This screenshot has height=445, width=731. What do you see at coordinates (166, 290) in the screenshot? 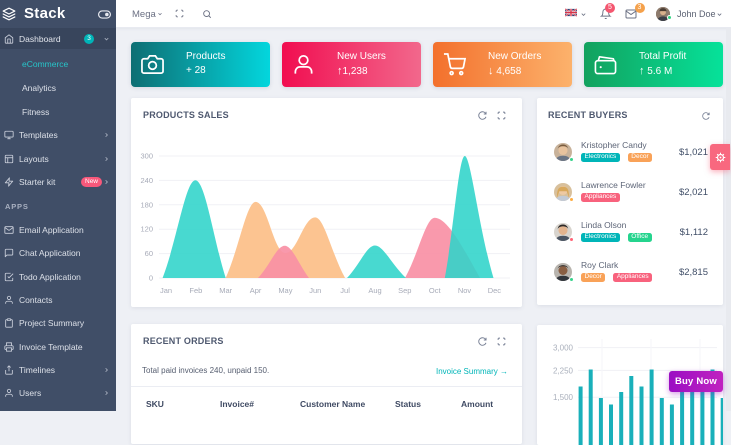
I see `svg-text: Jan` at bounding box center [166, 290].